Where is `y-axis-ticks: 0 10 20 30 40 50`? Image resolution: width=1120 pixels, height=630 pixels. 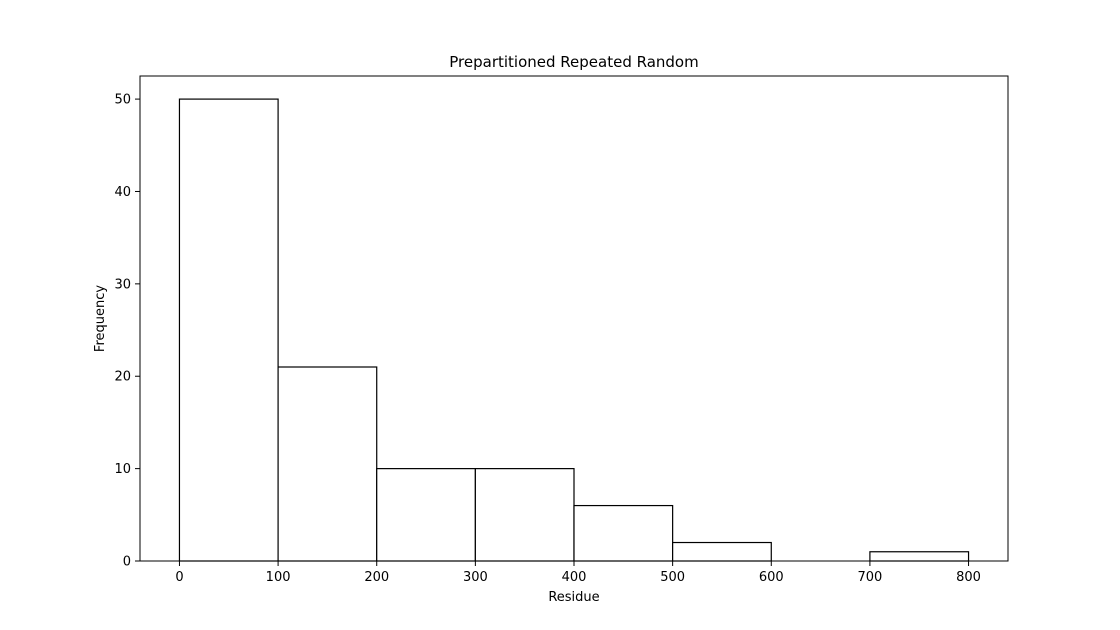
y-axis-ticks: 0 10 20 30 40 50 is located at coordinates (127, 331).